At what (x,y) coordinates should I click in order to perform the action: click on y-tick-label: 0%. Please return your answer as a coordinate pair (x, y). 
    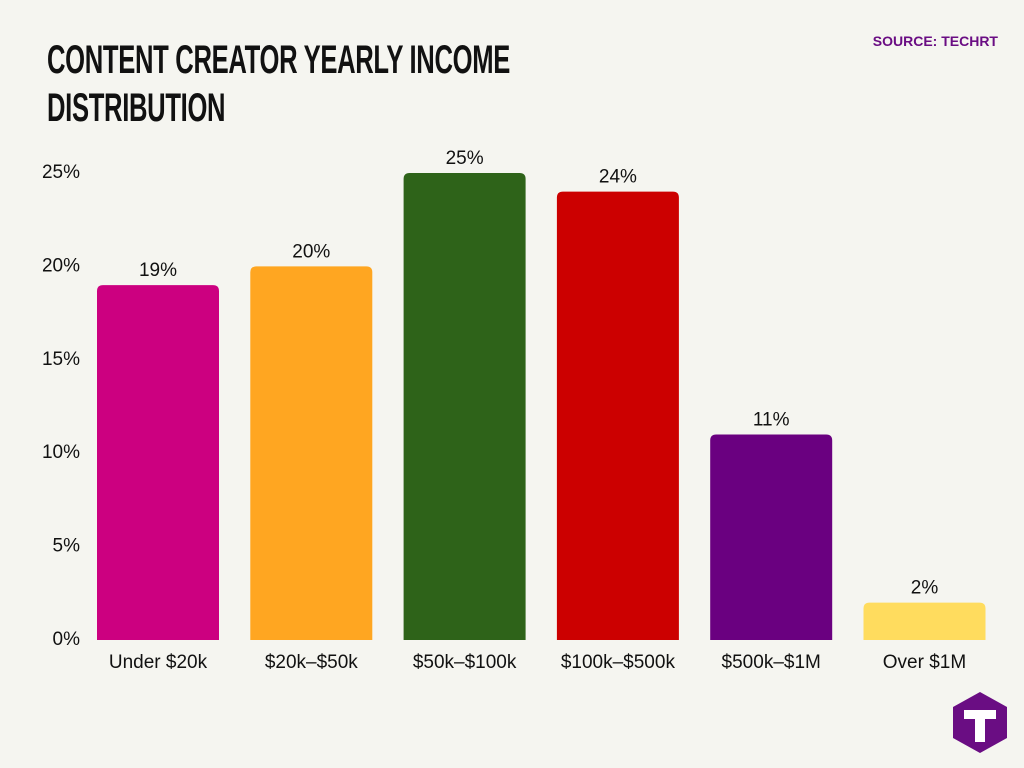
    Looking at the image, I should click on (67, 639).